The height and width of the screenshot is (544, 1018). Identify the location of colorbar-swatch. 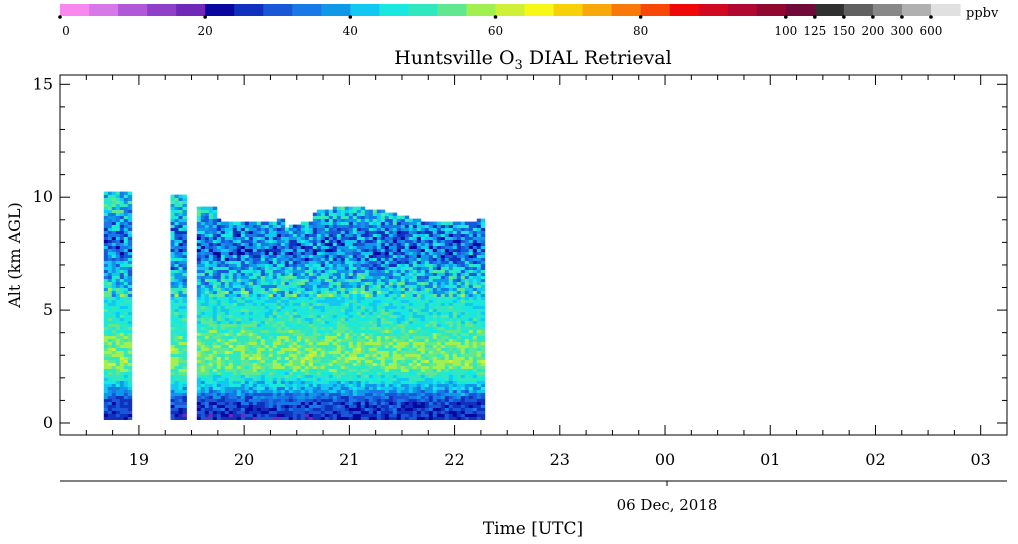
(568, 10).